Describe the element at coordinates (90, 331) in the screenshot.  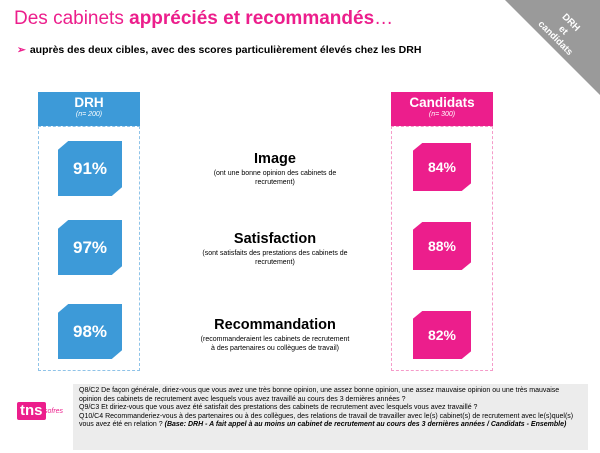
I see `drh-recommandation-value: 98%` at that location.